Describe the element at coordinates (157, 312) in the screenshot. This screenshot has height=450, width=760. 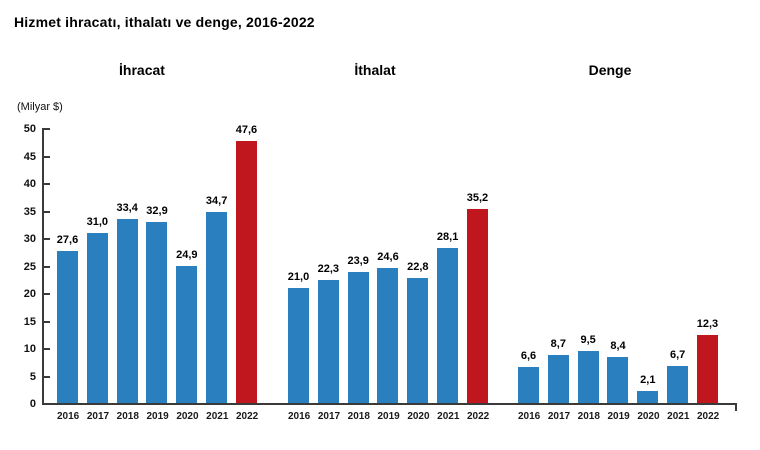
I see `bar-i̇hracat-2019` at that location.